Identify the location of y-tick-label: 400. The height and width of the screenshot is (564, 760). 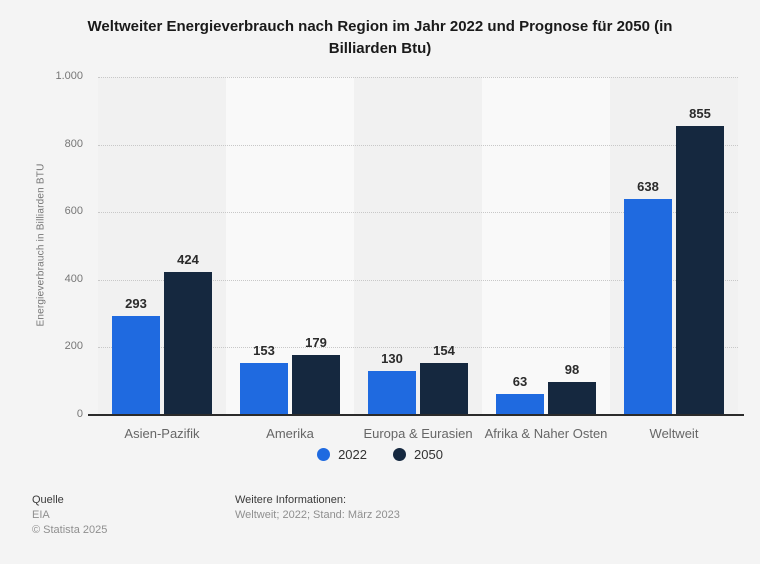
(73, 278).